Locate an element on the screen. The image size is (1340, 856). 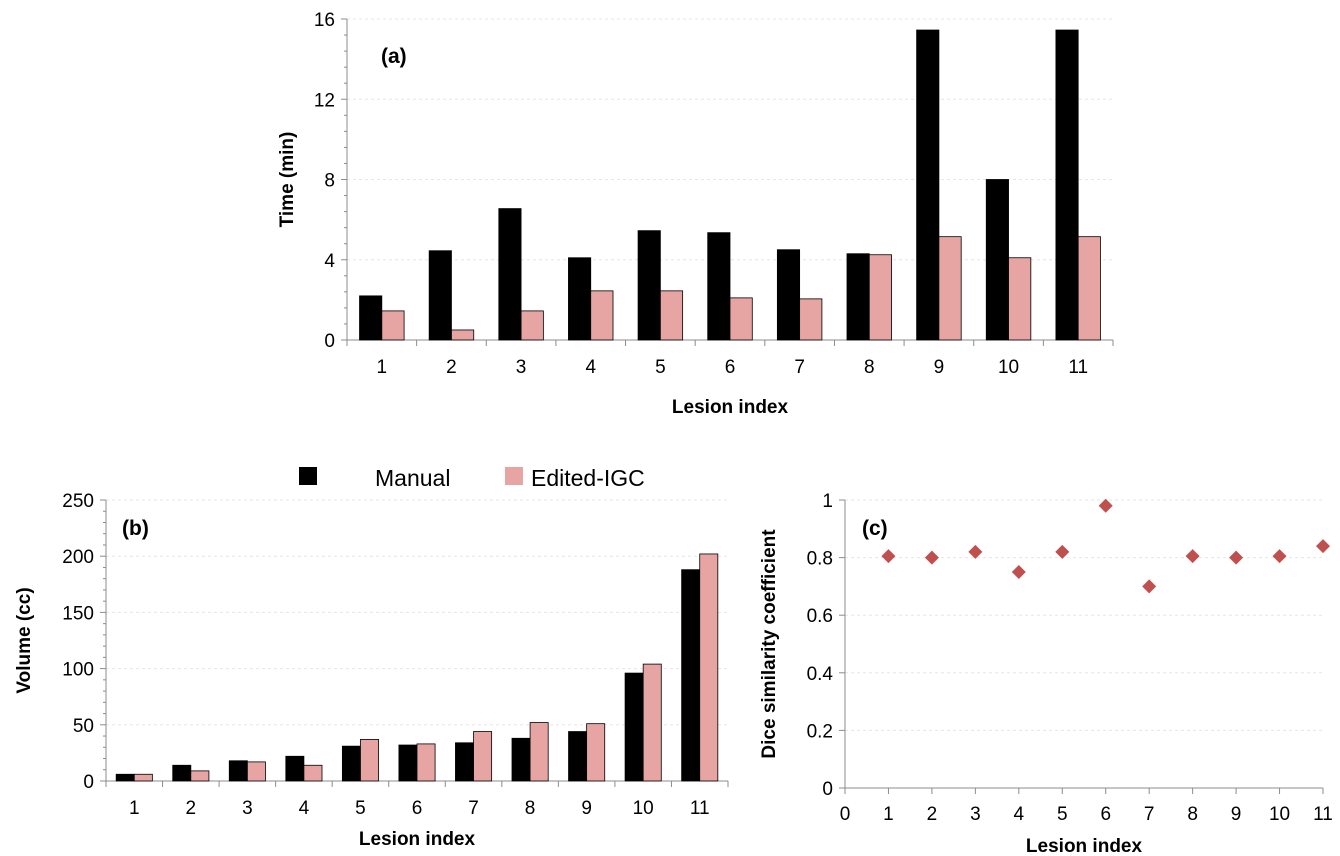
y-tick-label: 1 is located at coordinates (827, 501).